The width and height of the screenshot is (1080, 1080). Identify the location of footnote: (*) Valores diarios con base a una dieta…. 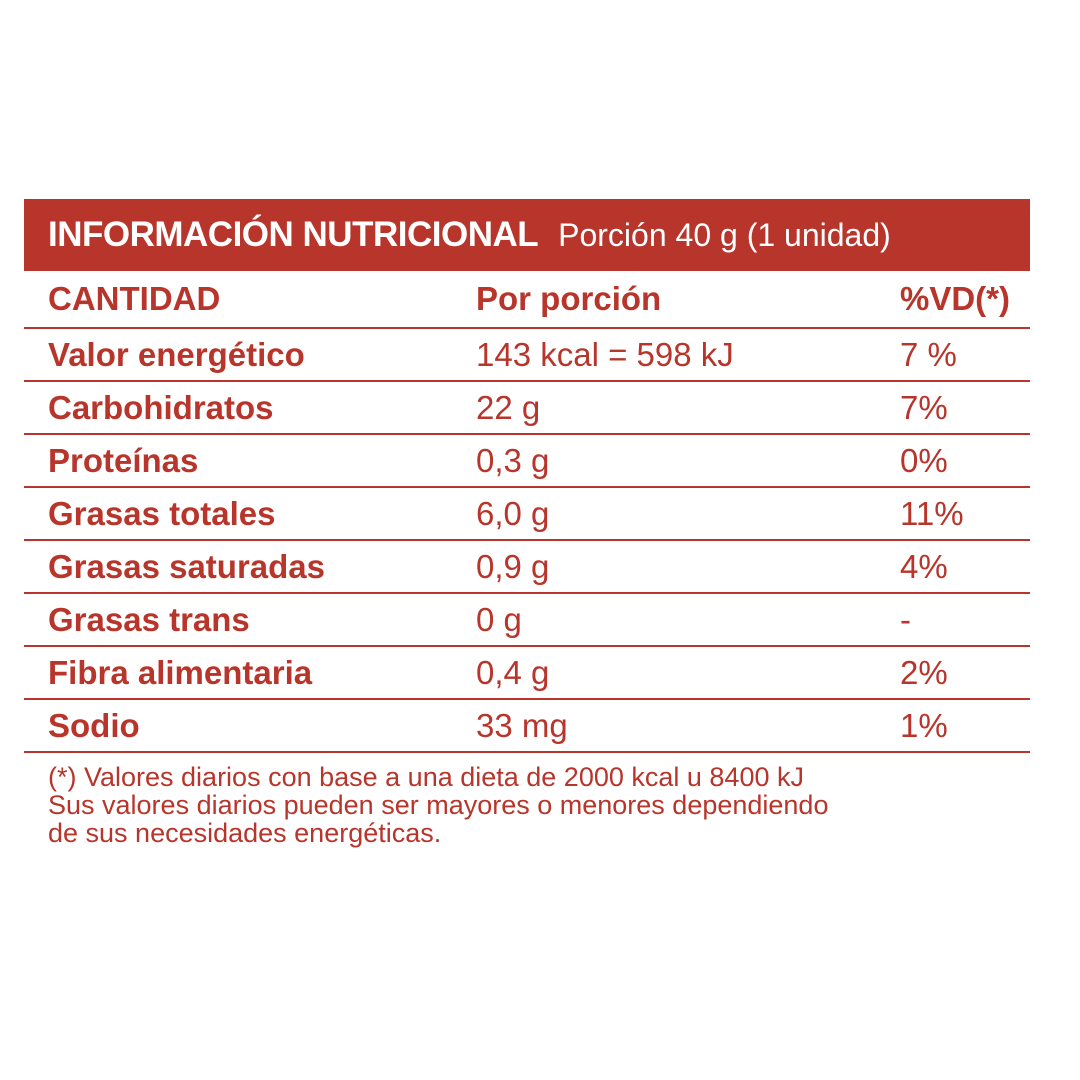
(527, 805).